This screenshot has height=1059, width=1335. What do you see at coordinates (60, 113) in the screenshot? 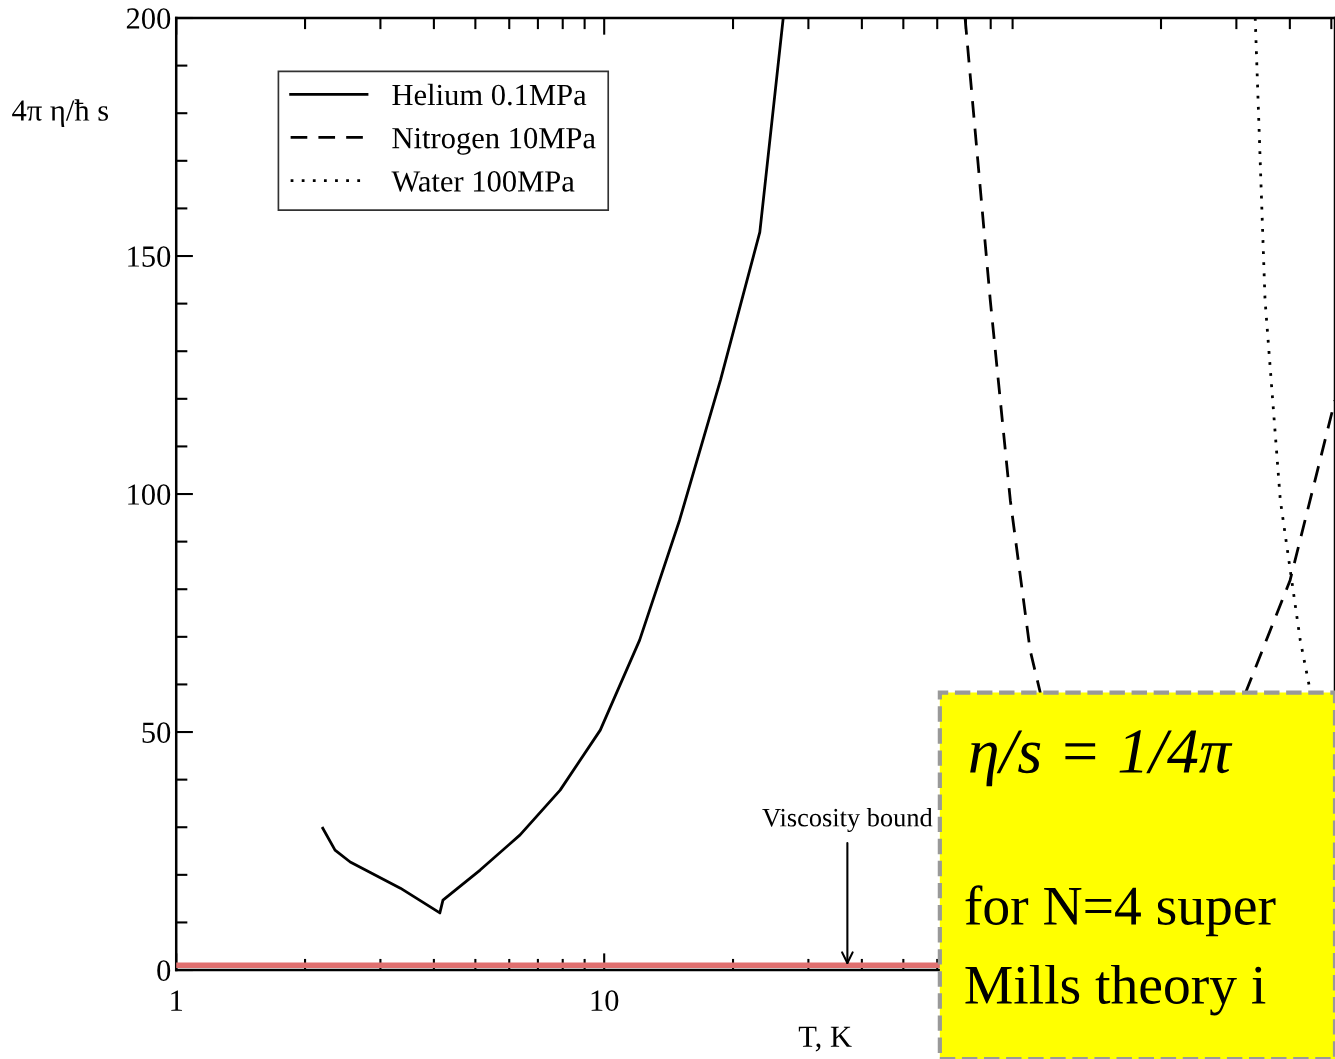
I see `y-axis-title: 4π η/ħ s` at bounding box center [60, 113].